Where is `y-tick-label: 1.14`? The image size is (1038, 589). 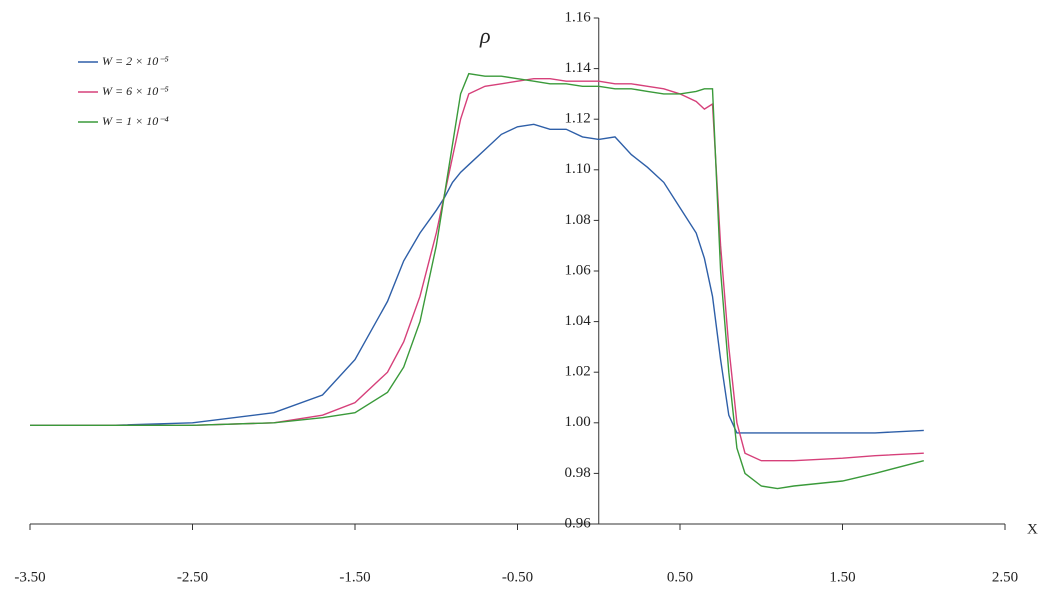
y-tick-label: 1.14 is located at coordinates (578, 68).